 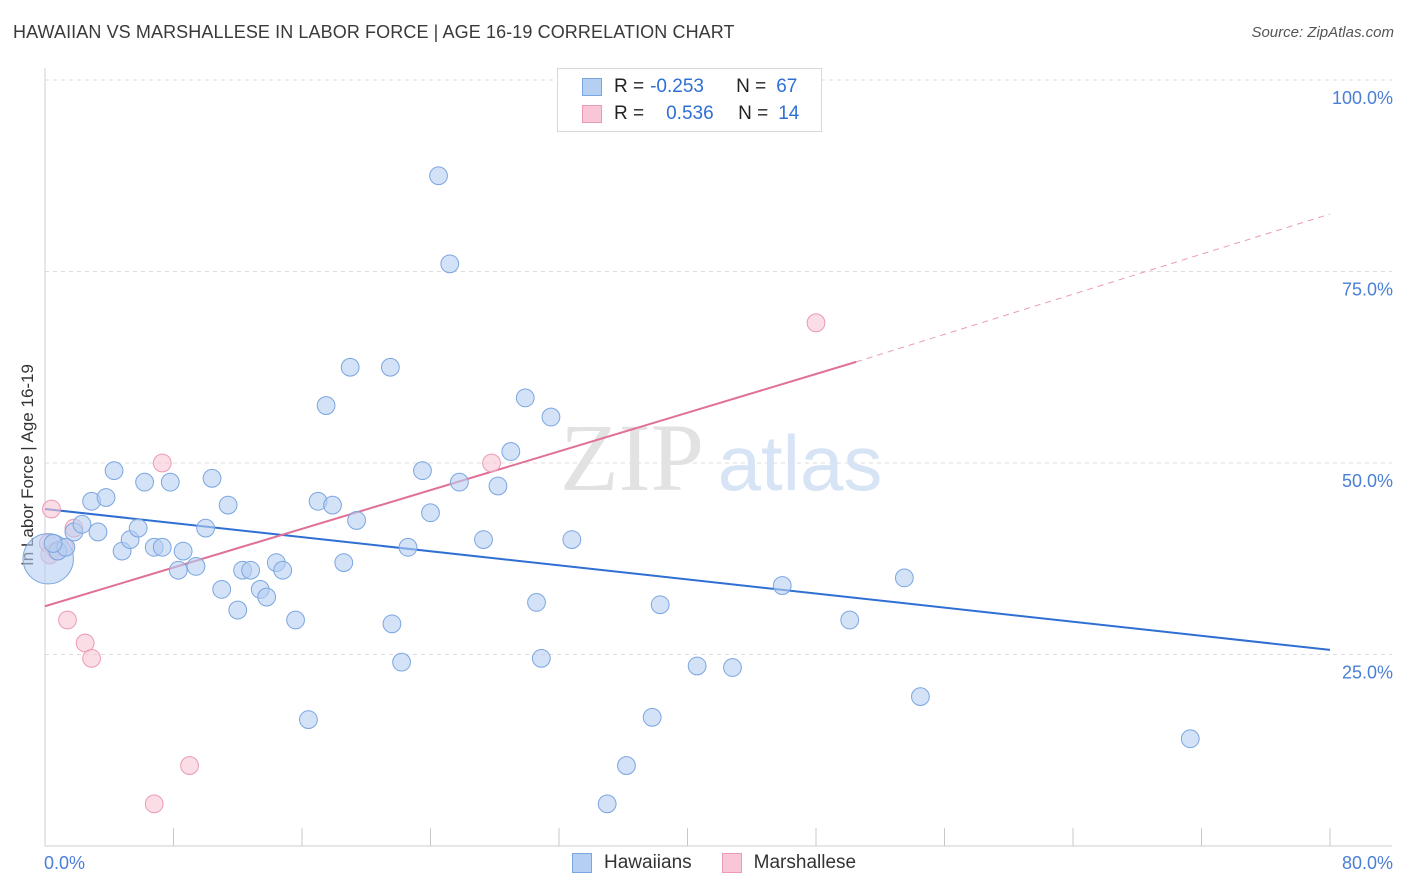 I want to click on series-legend: Hawaiians Marshallese, so click(x=729, y=863).